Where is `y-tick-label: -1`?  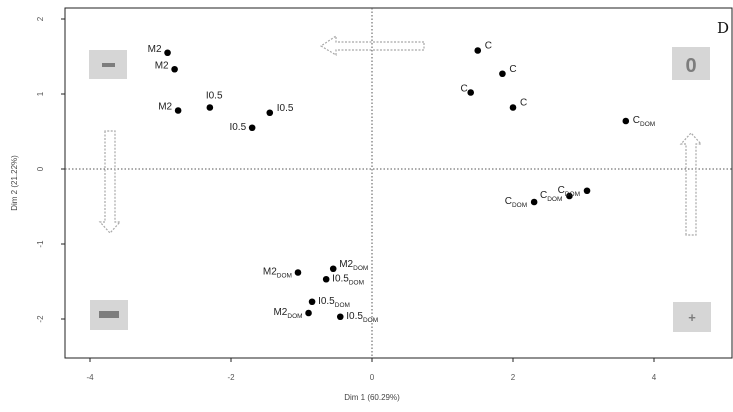 y-tick-label: -1 is located at coordinates (40, 244).